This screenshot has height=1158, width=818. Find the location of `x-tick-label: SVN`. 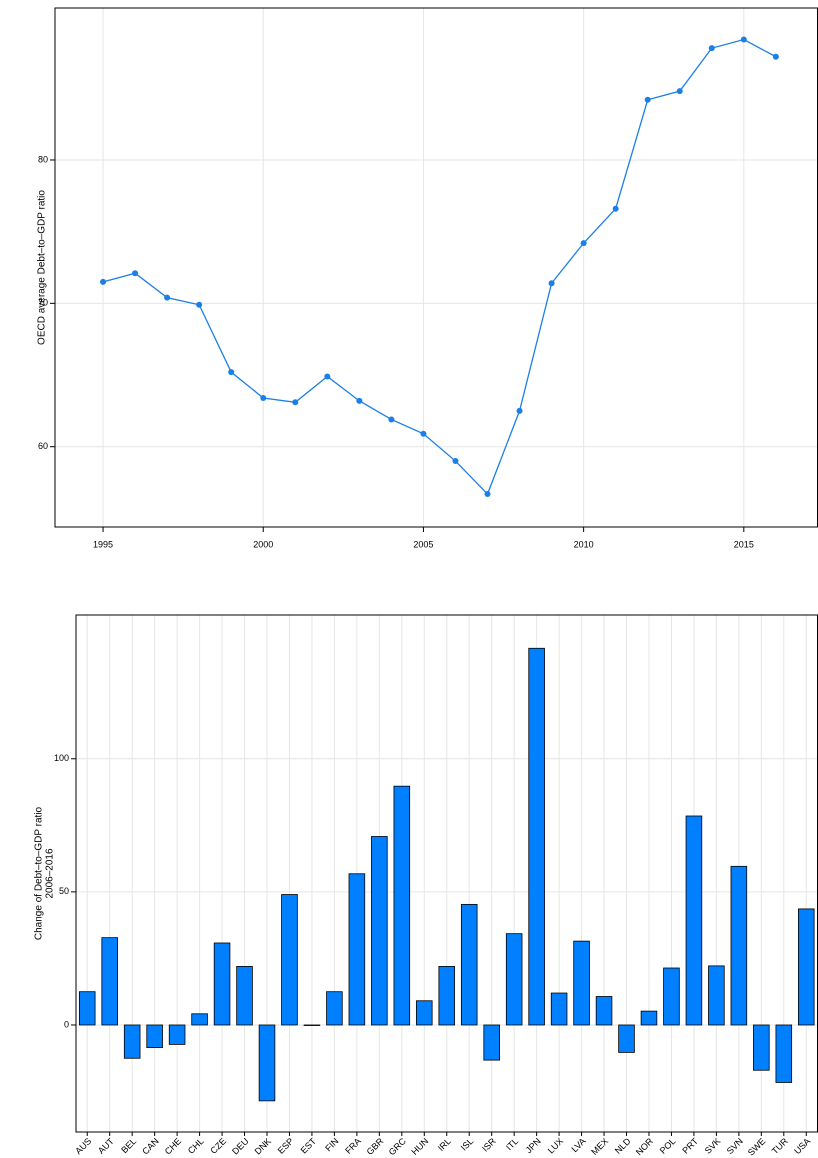

x-tick-label: SVN is located at coordinates (735, 1146).